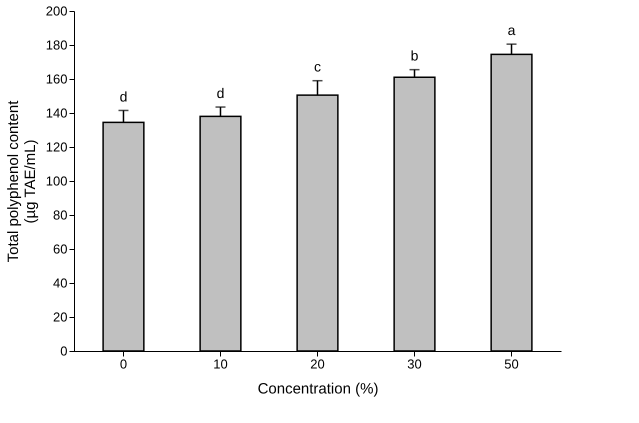 The image size is (639, 423). Describe the element at coordinates (512, 30) in the screenshot. I see `annotation: a` at that location.